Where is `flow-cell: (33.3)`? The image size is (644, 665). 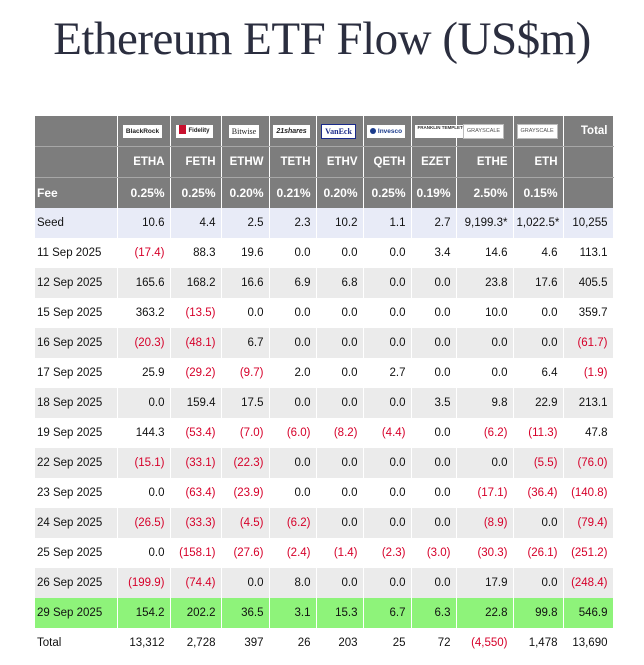 flow-cell: (33.3) is located at coordinates (196, 523).